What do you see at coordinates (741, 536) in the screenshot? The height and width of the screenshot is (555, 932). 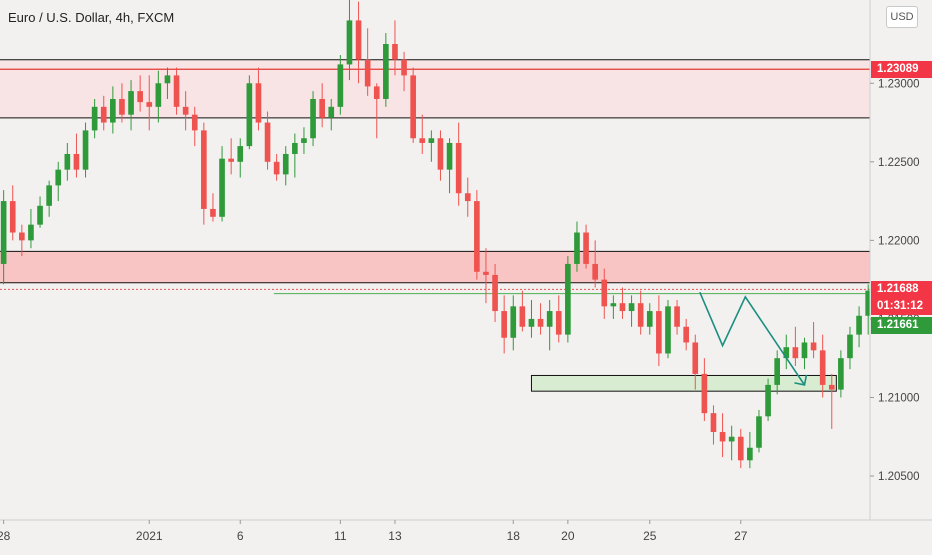 I see `time-tick-label: 27` at bounding box center [741, 536].